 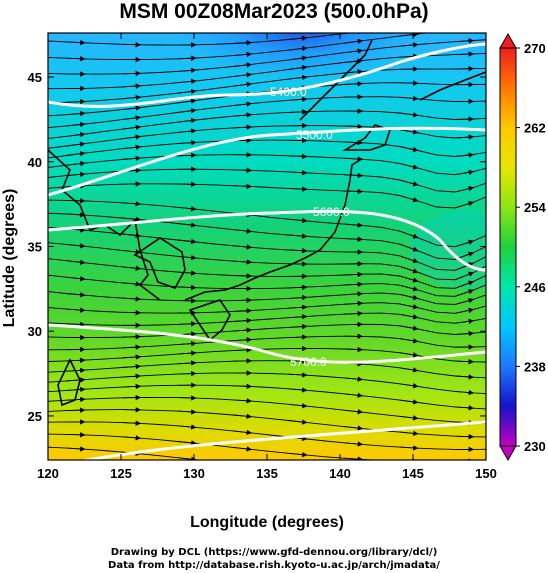 I want to click on x-tick-label: 125, so click(x=121, y=473).